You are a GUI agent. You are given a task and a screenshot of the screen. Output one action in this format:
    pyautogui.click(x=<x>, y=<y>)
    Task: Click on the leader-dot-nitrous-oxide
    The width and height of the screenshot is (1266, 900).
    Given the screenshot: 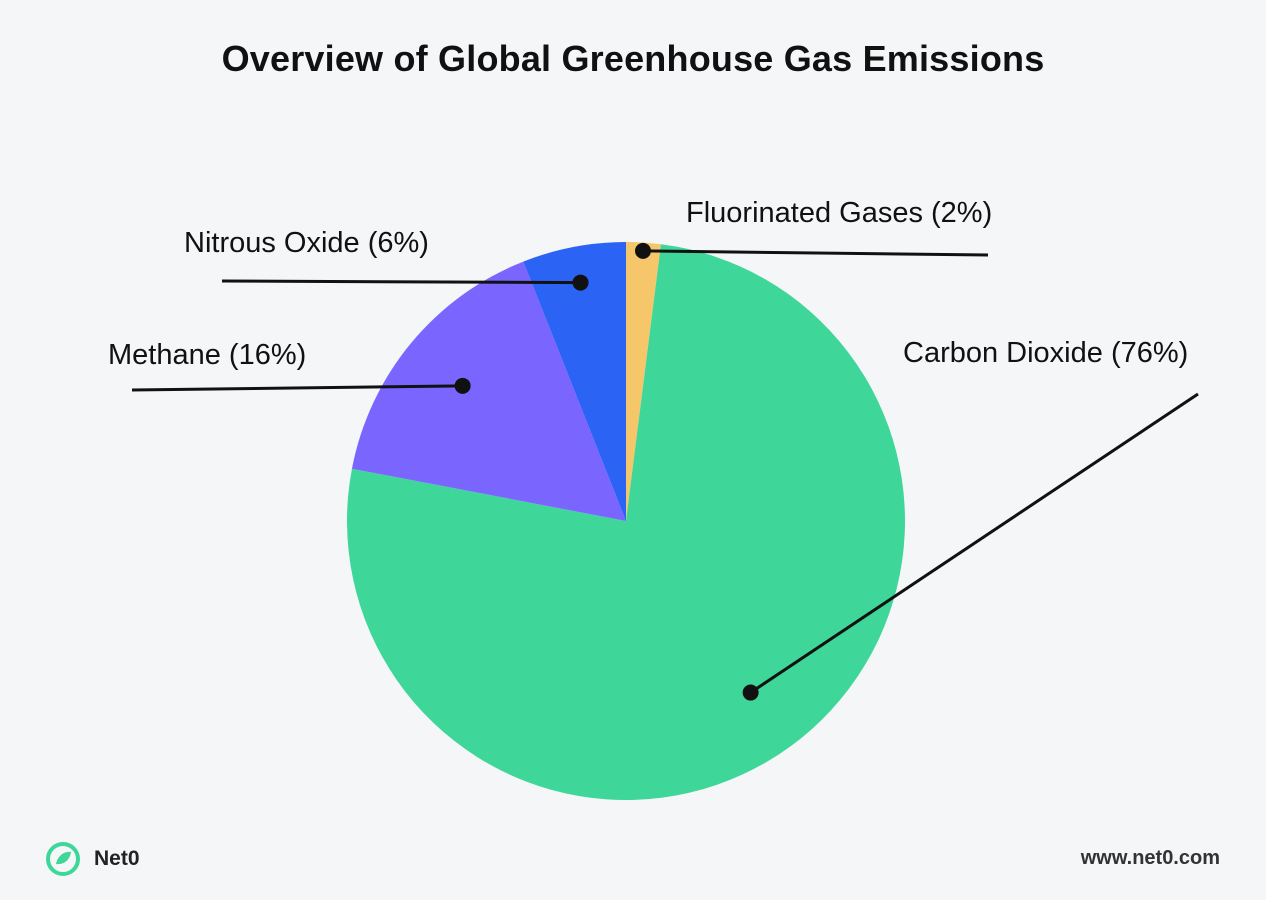 What is the action you would take?
    pyautogui.click(x=580, y=282)
    